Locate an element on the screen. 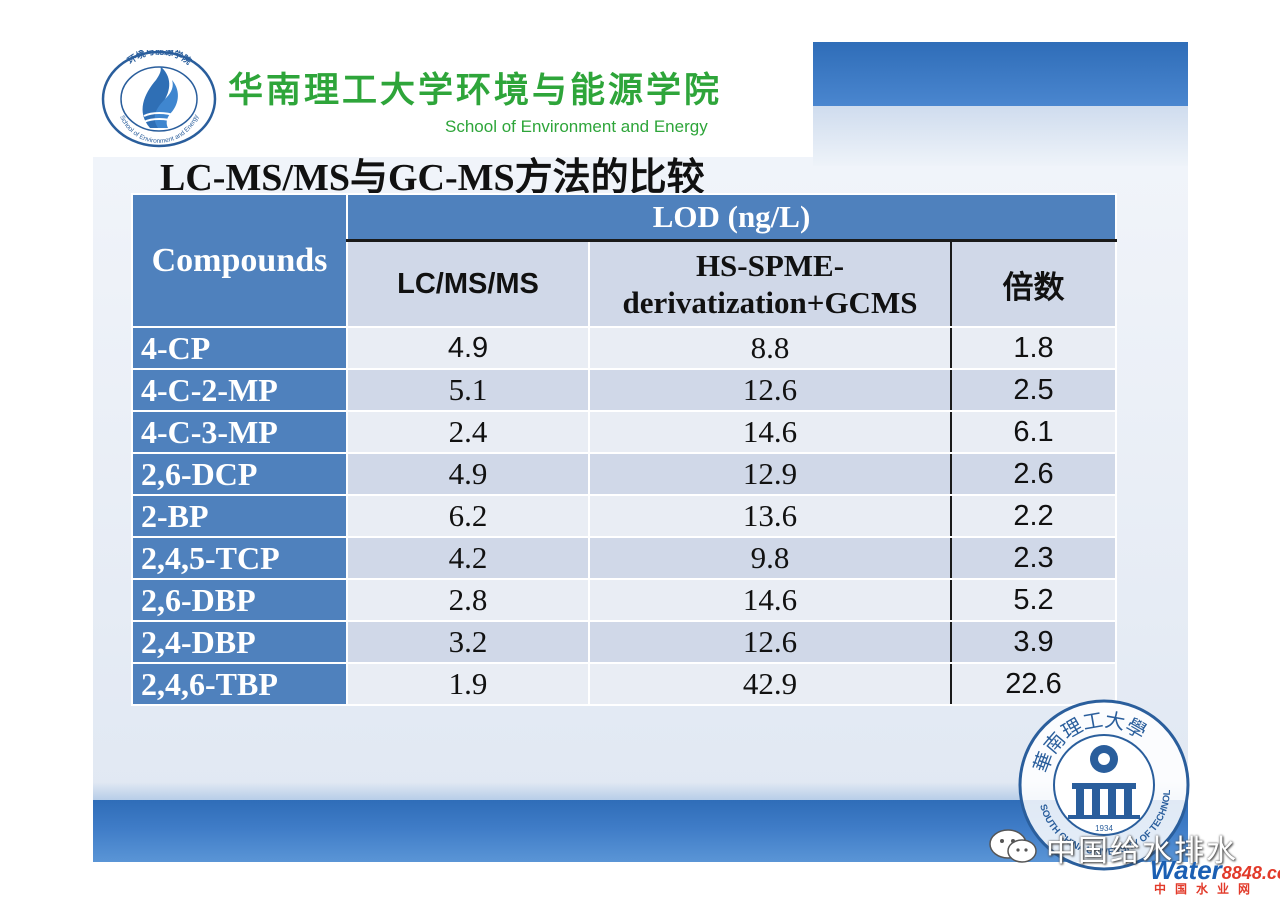 The height and width of the screenshot is (904, 1280). footer-gradient is located at coordinates (640, 791).